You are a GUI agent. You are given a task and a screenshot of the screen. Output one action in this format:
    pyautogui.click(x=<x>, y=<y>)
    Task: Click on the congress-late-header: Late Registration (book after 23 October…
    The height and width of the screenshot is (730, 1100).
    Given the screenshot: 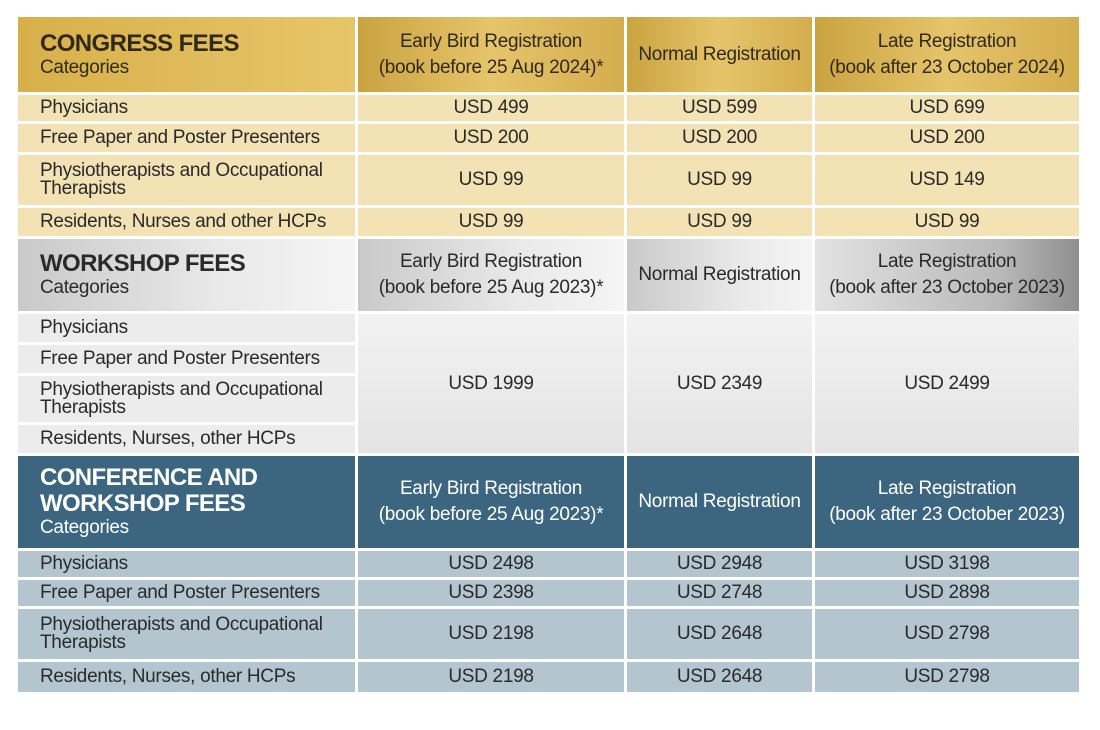 What is the action you would take?
    pyautogui.click(x=947, y=54)
    